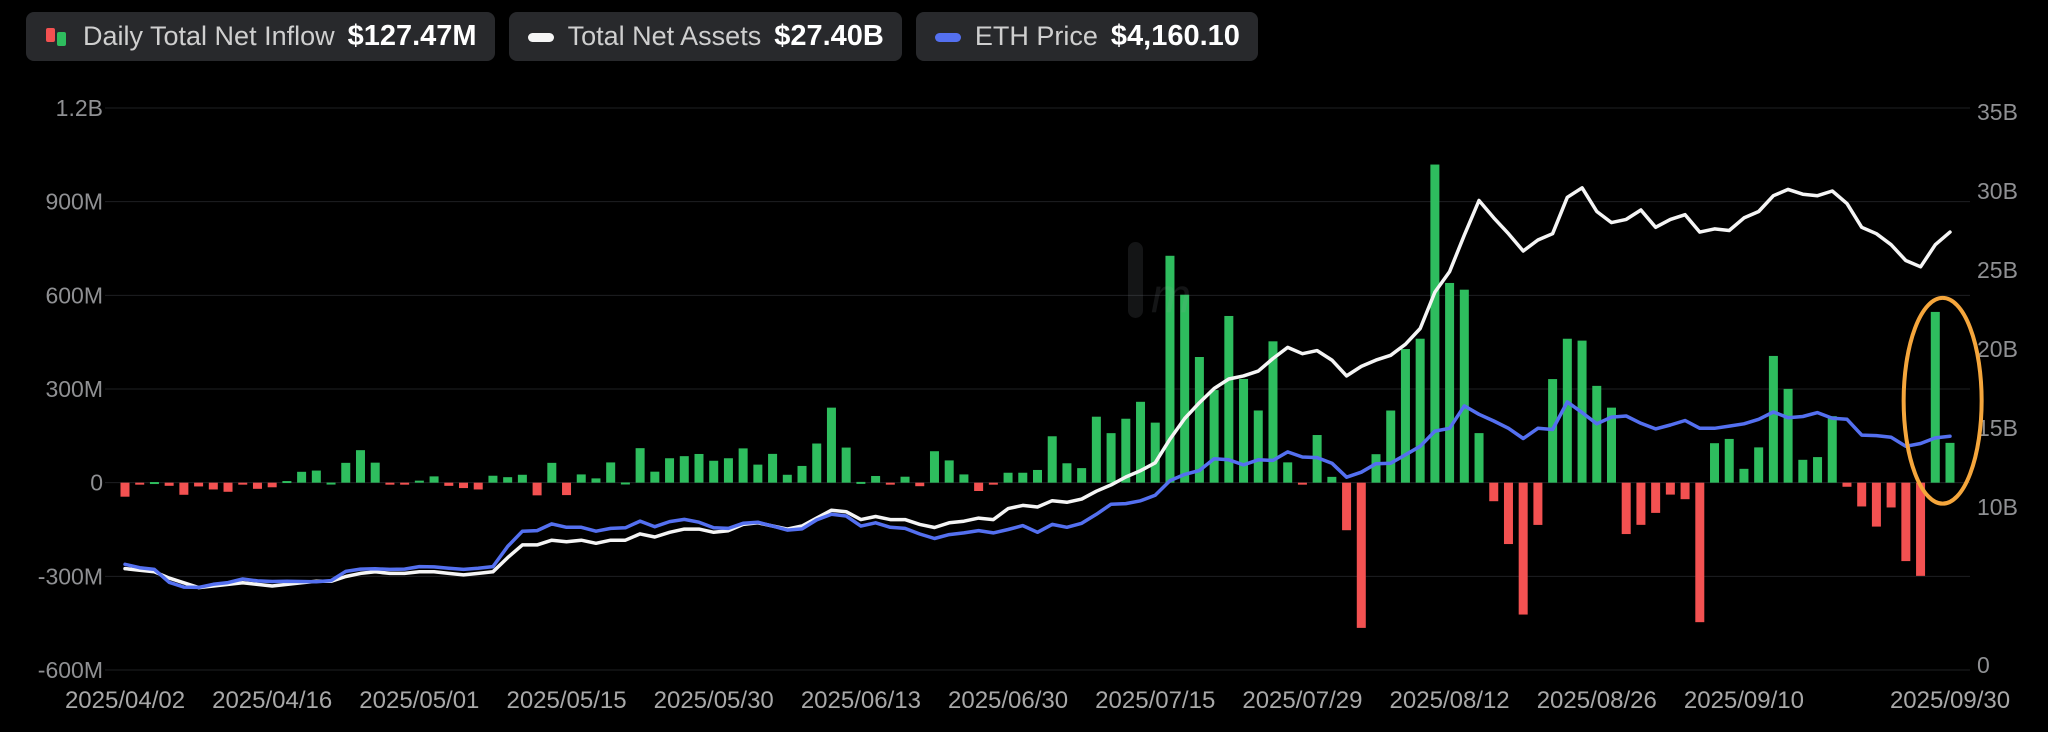 Image resolution: width=2048 pixels, height=732 pixels. Describe the element at coordinates (1086, 36) in the screenshot. I see `legend-item-eth-price: ETH Price $4,160.10` at that location.